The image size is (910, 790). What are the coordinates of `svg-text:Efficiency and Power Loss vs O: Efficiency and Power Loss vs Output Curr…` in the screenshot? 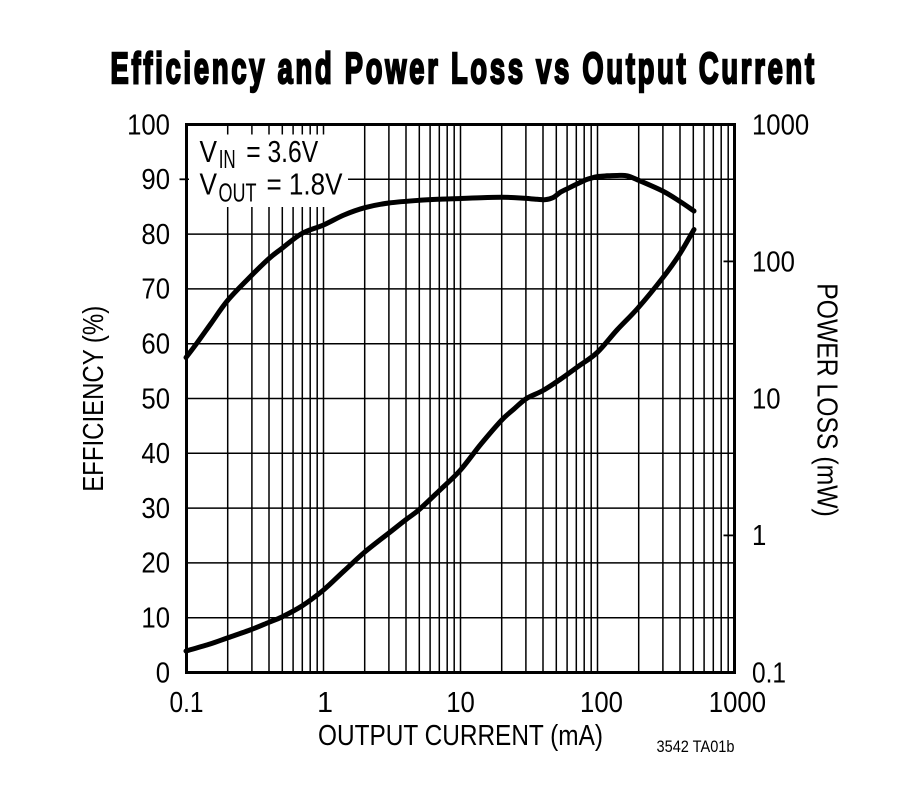 It's located at (464, 67).